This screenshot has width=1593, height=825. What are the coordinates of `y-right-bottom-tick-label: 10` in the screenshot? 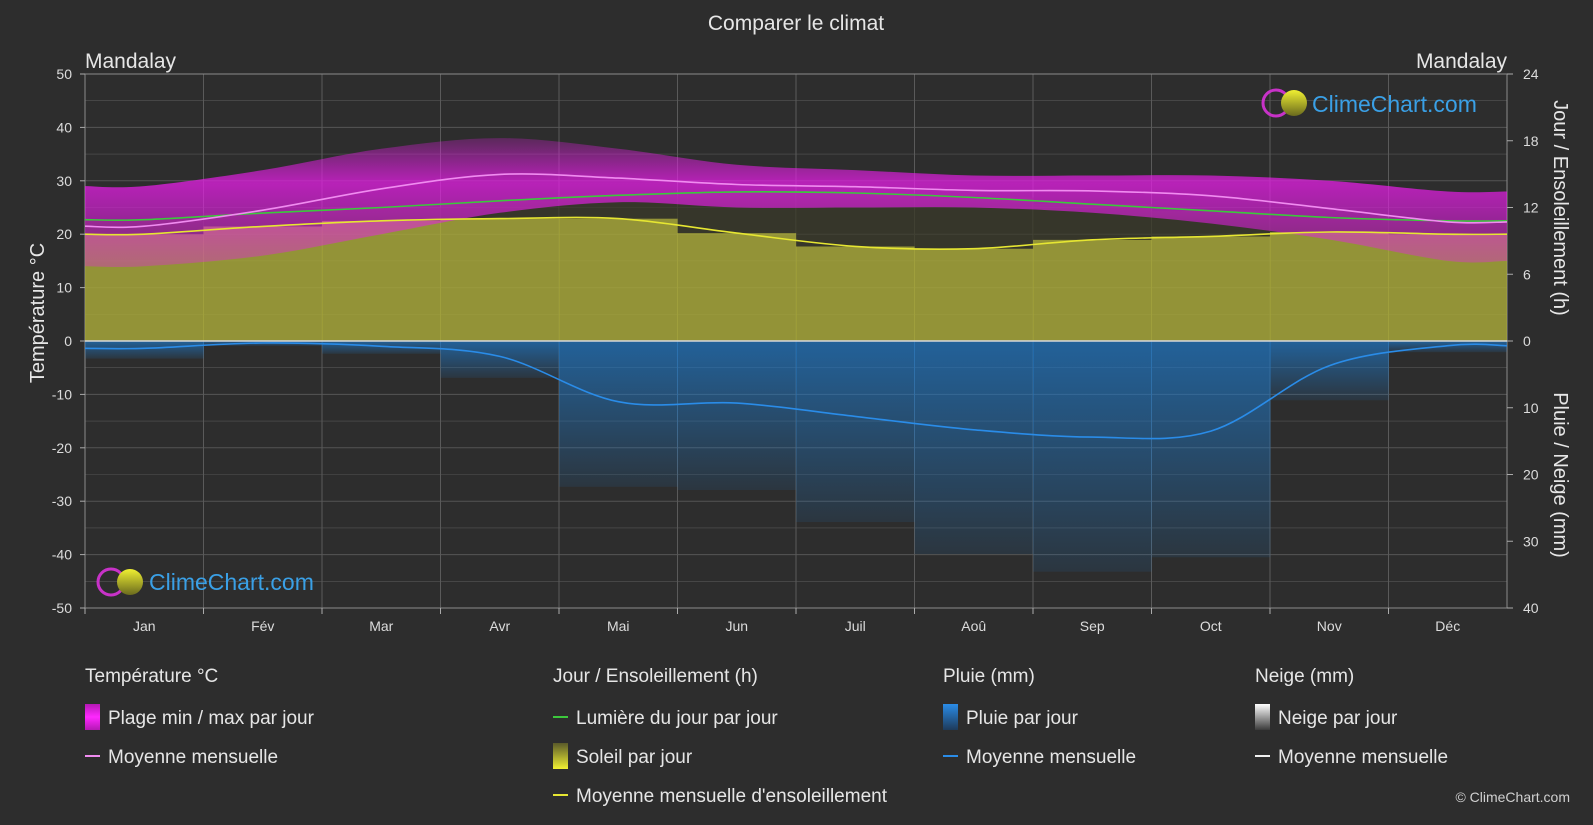 It's located at (1531, 408).